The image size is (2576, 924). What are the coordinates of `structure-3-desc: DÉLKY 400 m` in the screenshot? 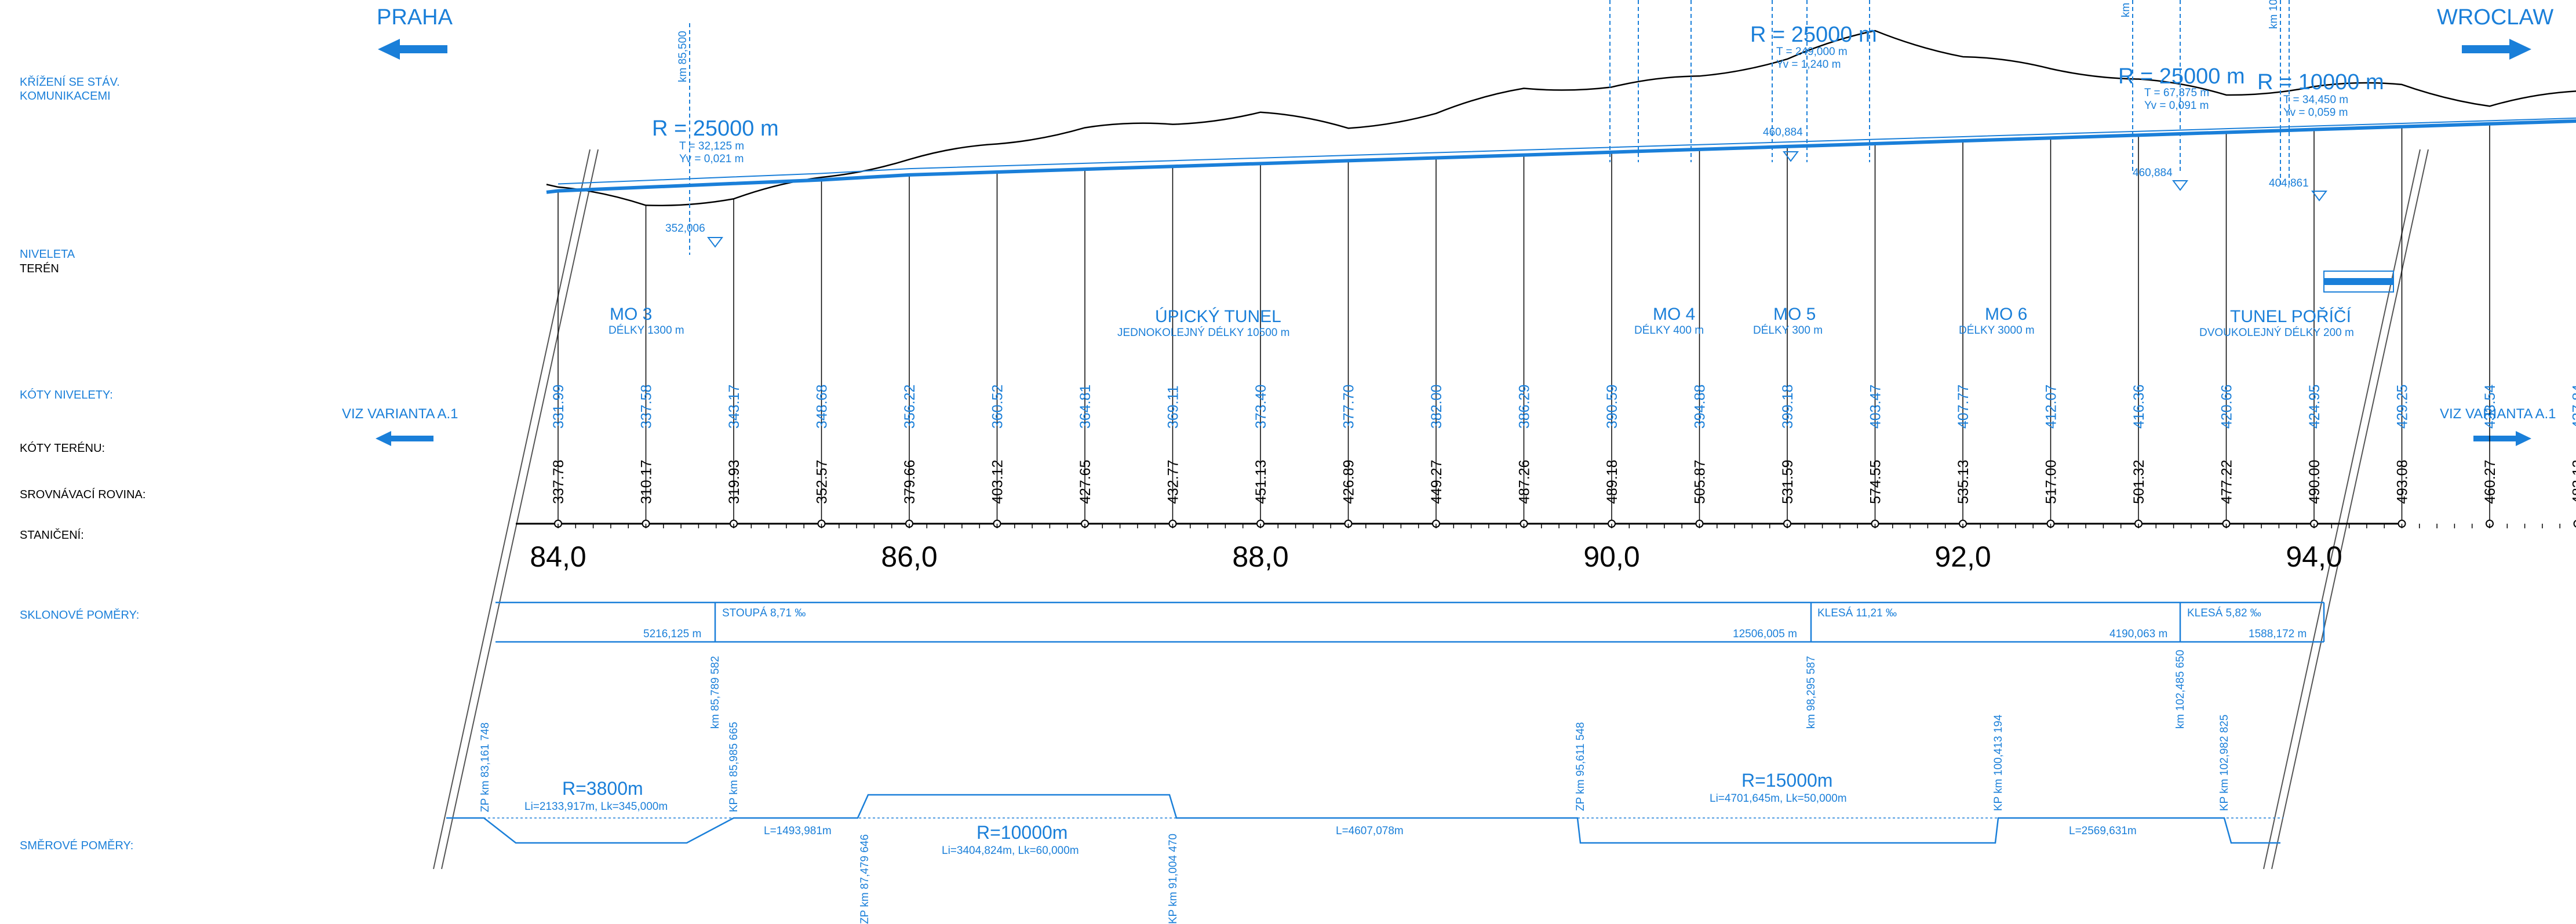 It's located at (1669, 331).